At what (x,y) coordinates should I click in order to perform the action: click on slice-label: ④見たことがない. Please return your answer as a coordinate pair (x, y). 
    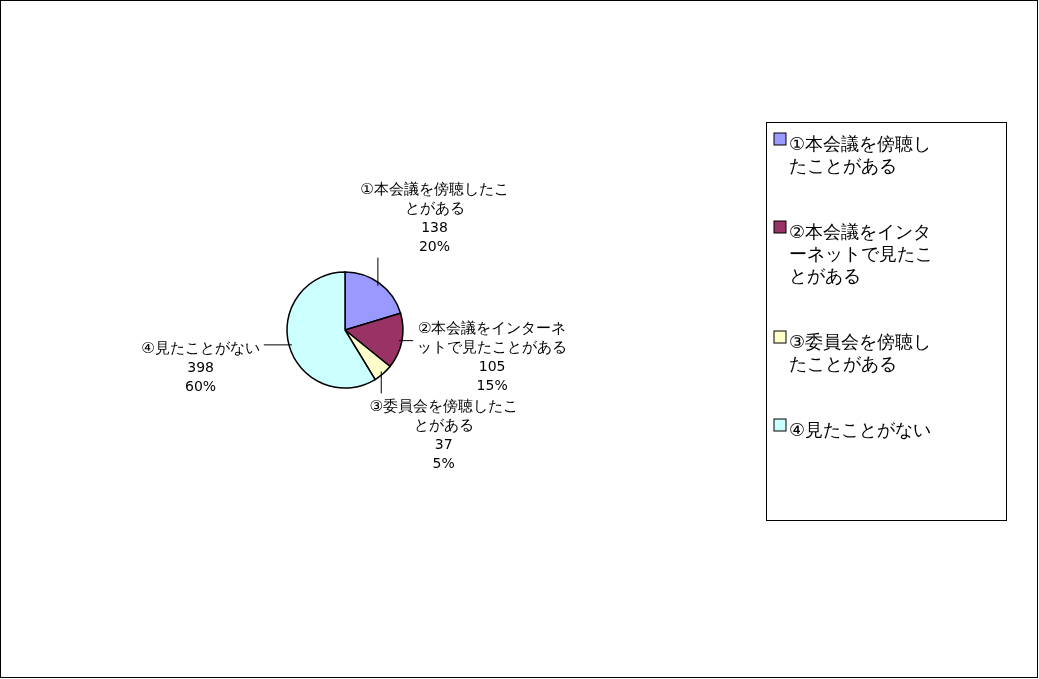
    Looking at the image, I should click on (200, 348).